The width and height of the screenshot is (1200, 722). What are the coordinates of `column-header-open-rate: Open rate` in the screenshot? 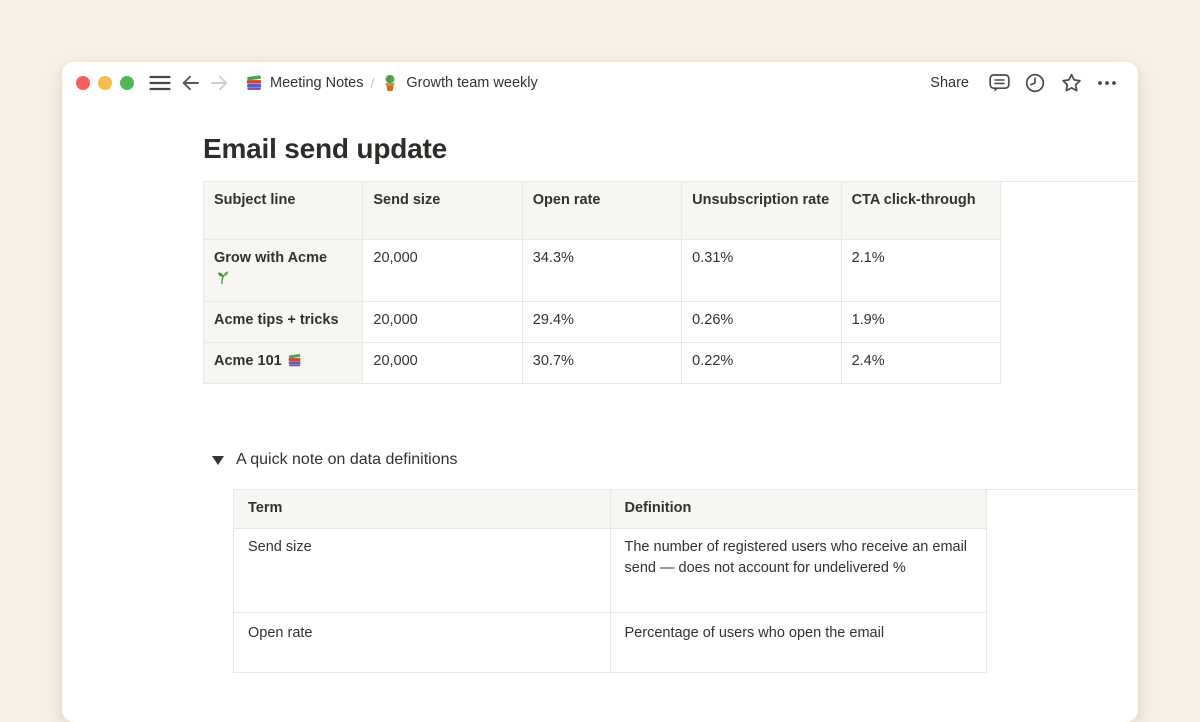 It's located at (602, 211).